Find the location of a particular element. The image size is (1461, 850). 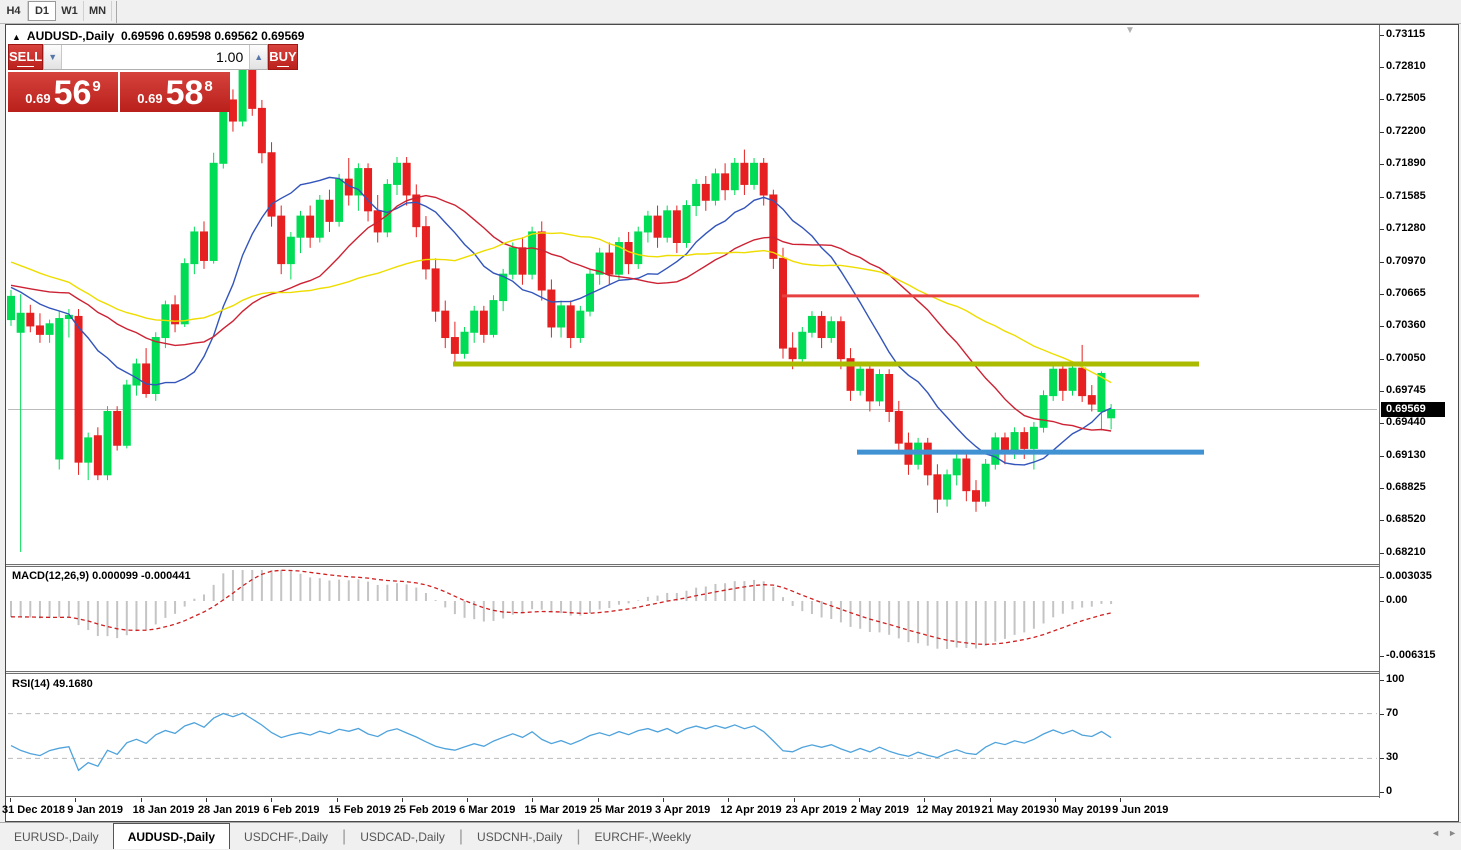

buy-price-display: 0.69 58 8 is located at coordinates (175, 92).